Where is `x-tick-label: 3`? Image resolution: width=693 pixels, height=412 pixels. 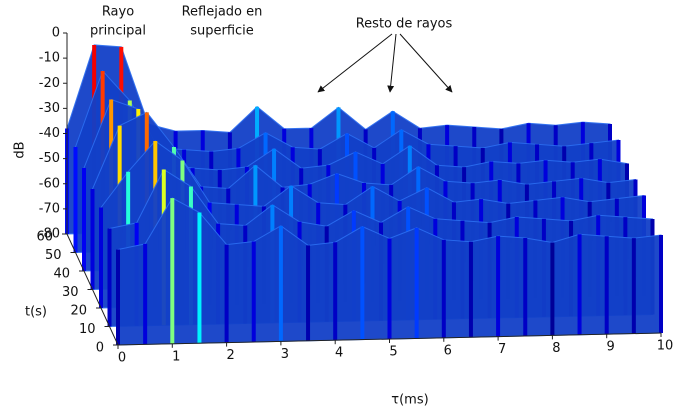
x-tick-label: 3 is located at coordinates (285, 354).